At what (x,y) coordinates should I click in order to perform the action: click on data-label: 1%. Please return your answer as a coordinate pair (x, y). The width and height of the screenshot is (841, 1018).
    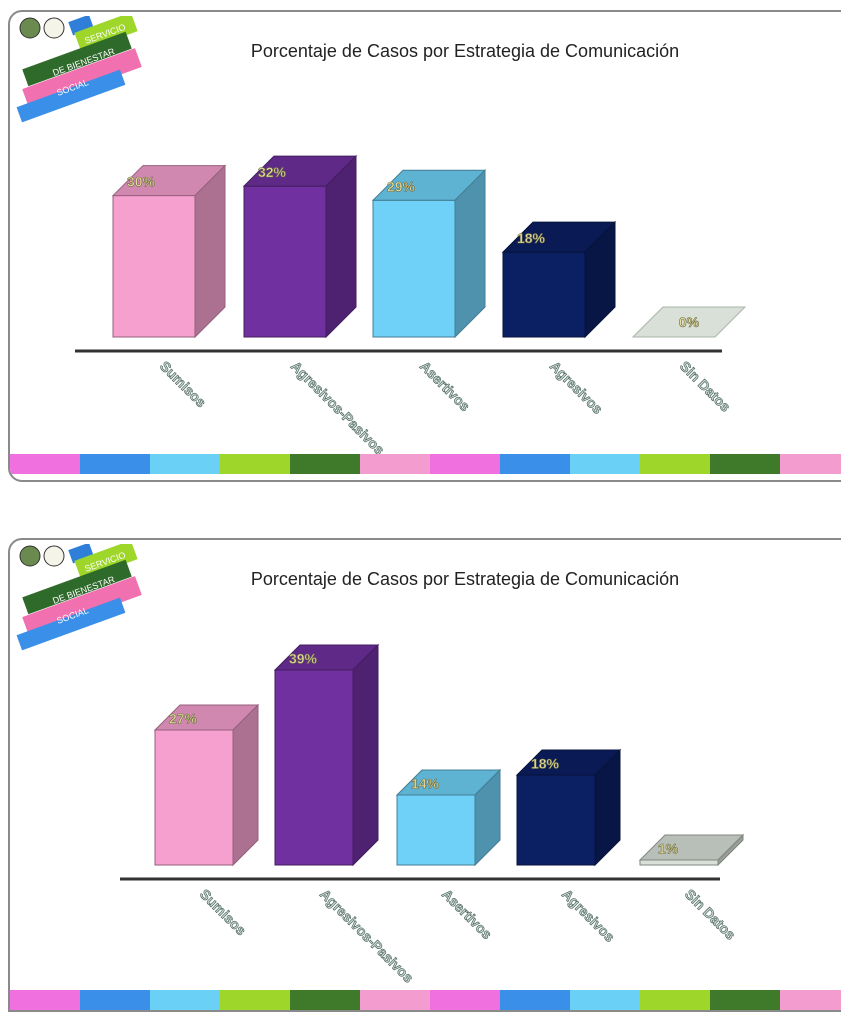
    Looking at the image, I should click on (668, 849).